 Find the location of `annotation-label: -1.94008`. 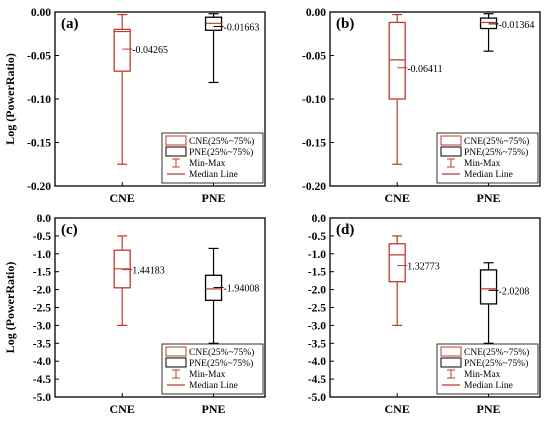

annotation-label: -1.94008 is located at coordinates (242, 288).